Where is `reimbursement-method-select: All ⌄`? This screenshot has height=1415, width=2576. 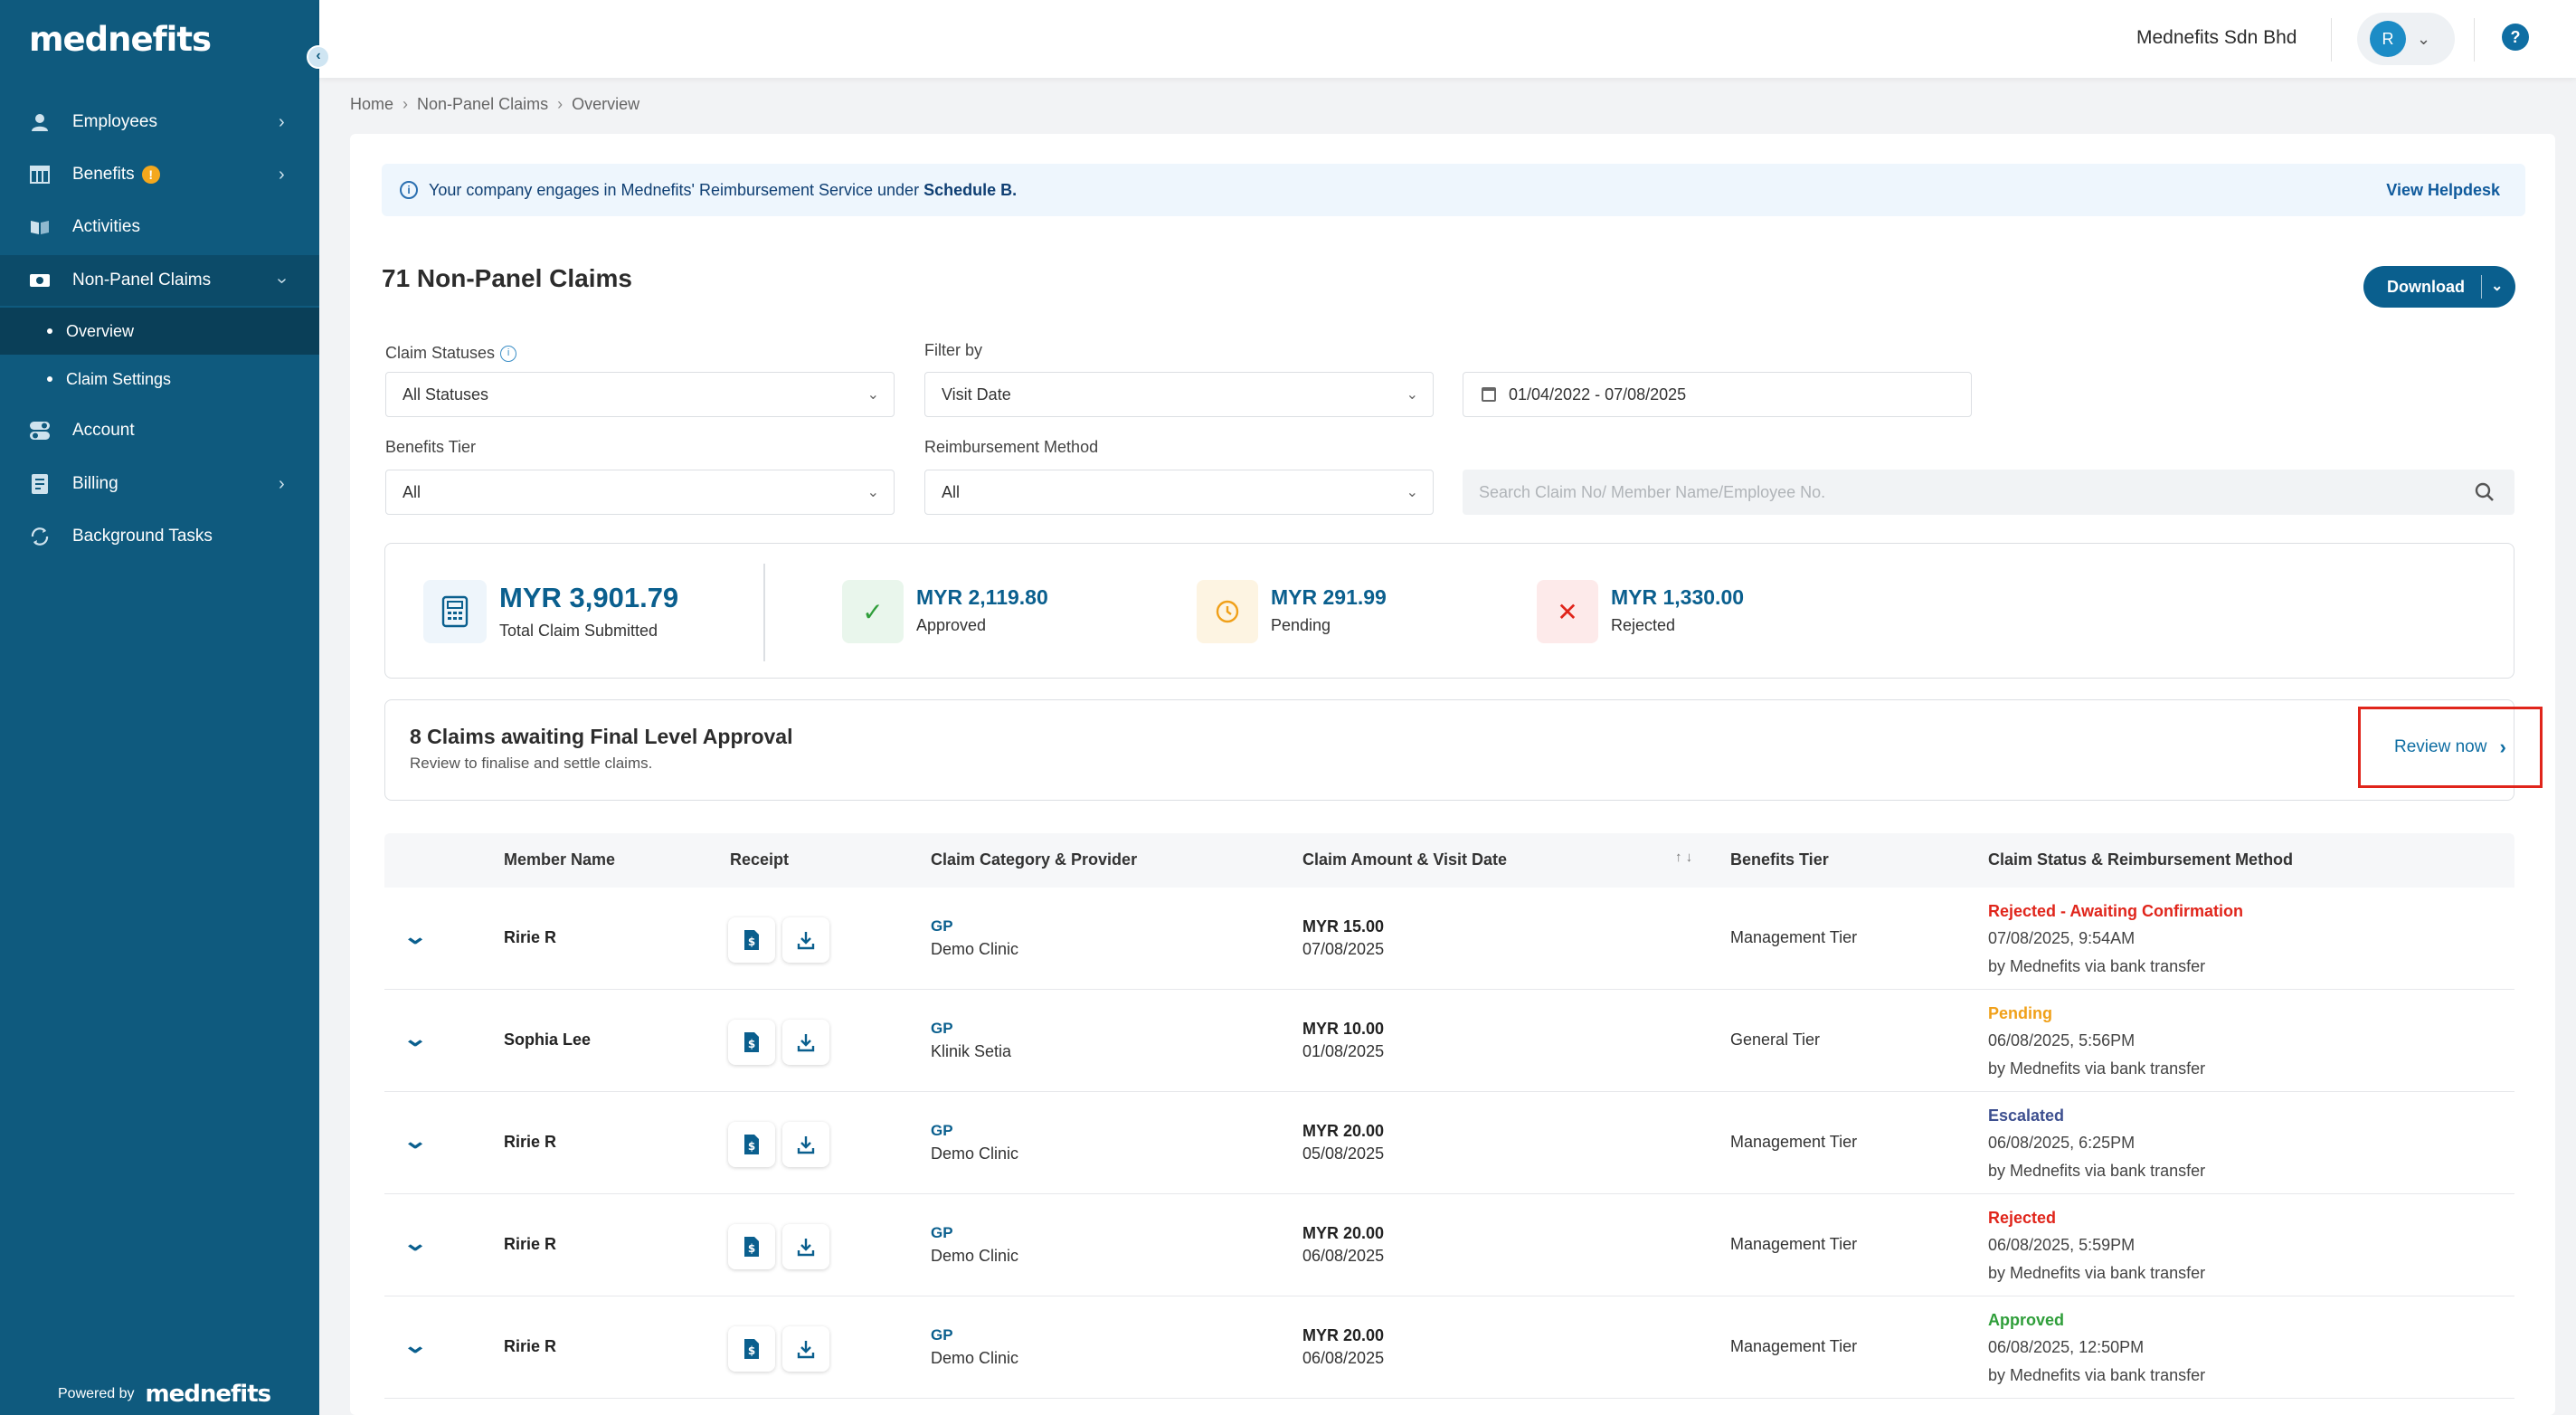
reimbursement-method-select: All ⌄ is located at coordinates (1179, 492).